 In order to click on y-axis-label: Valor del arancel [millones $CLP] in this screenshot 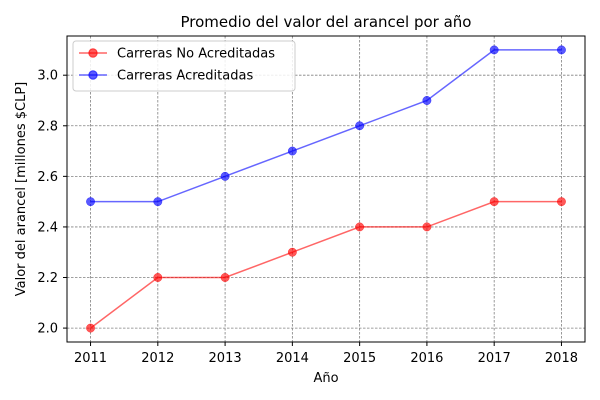, I will do `click(21, 189)`.